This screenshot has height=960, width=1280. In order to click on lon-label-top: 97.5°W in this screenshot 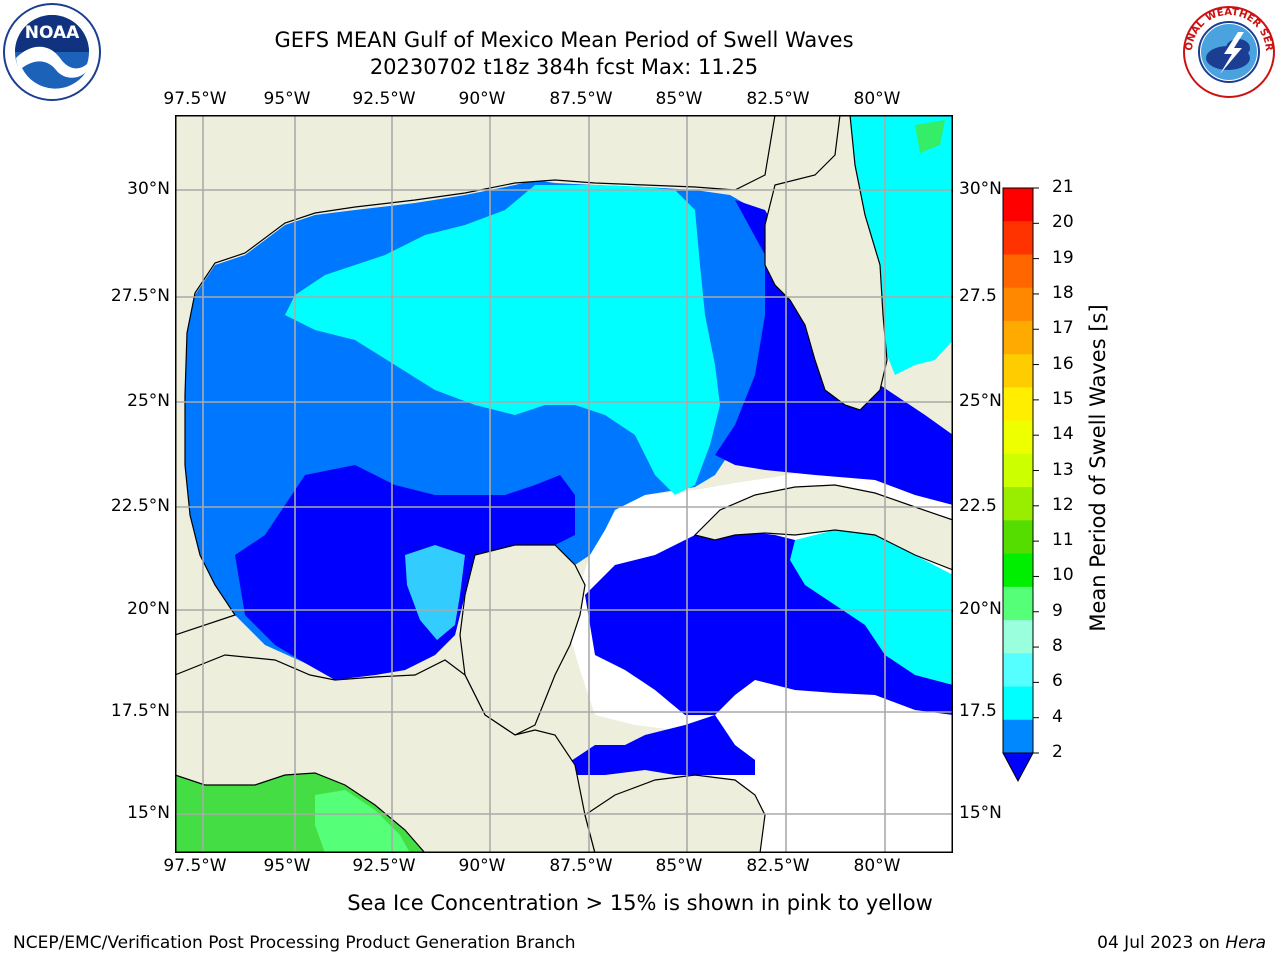, I will do `click(195, 99)`.